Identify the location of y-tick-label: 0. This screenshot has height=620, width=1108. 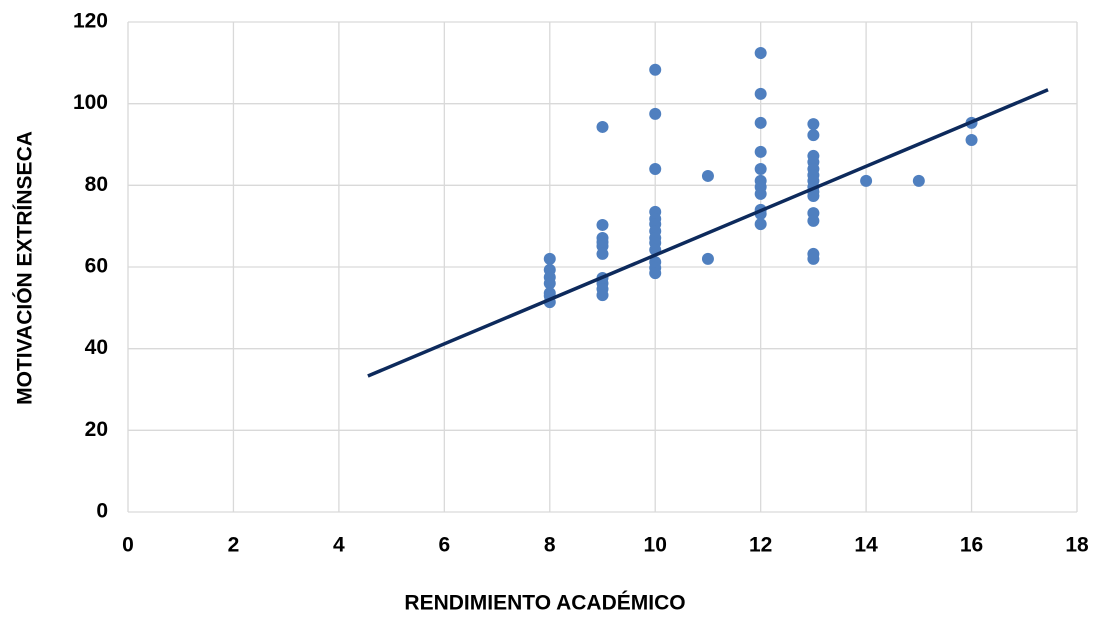
(102, 511).